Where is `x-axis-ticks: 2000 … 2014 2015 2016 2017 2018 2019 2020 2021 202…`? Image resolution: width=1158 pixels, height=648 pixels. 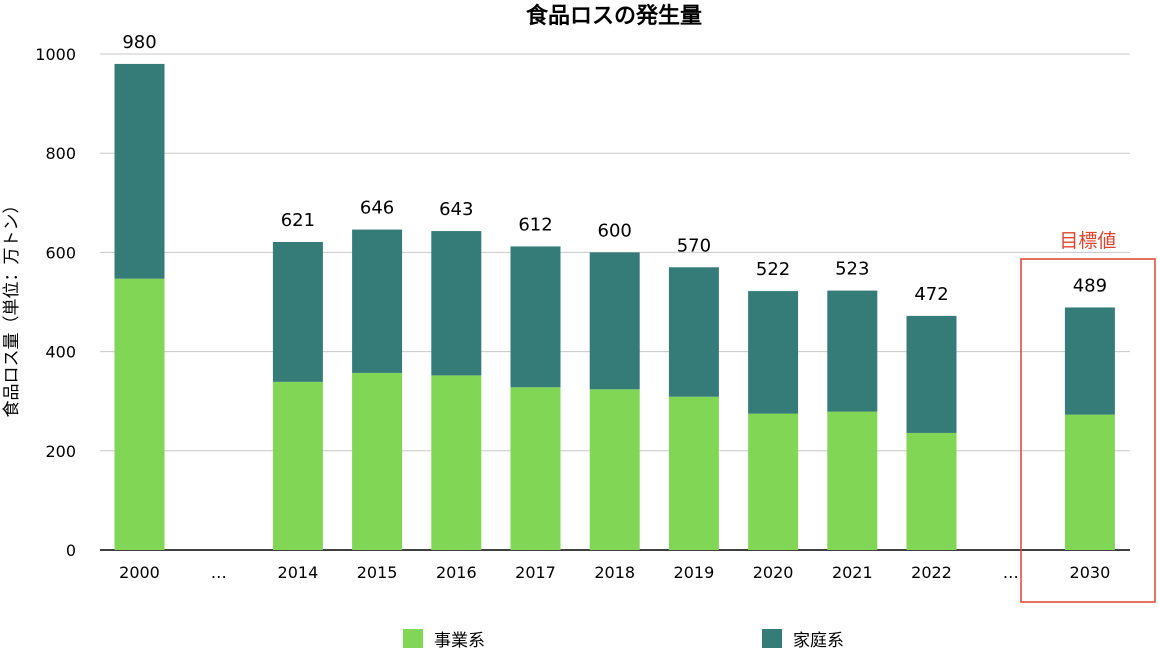 x-axis-ticks: 2000 … 2014 2015 2016 2017 2018 2019 2020 2021 202… is located at coordinates (614, 572).